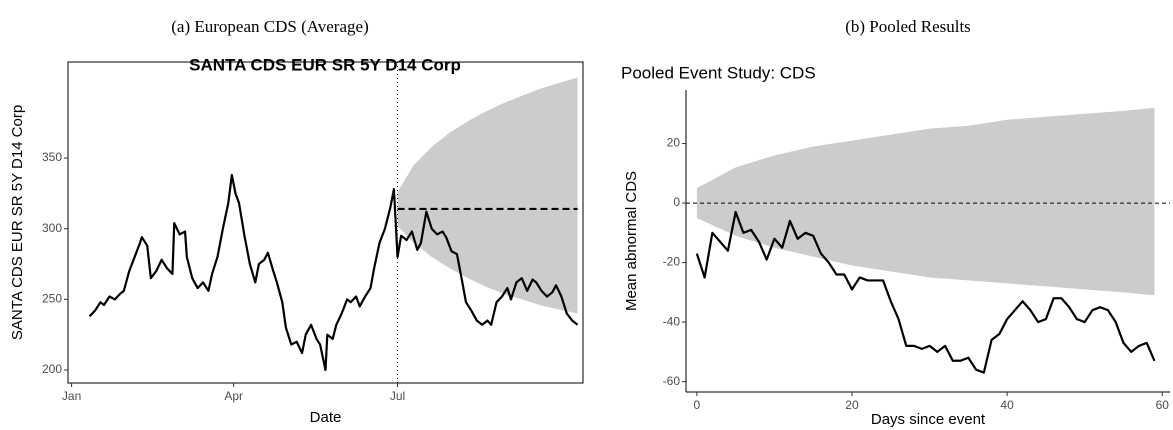 This screenshot has height=430, width=1173. What do you see at coordinates (487, 195) in the screenshot?
I see `confidence-band` at bounding box center [487, 195].